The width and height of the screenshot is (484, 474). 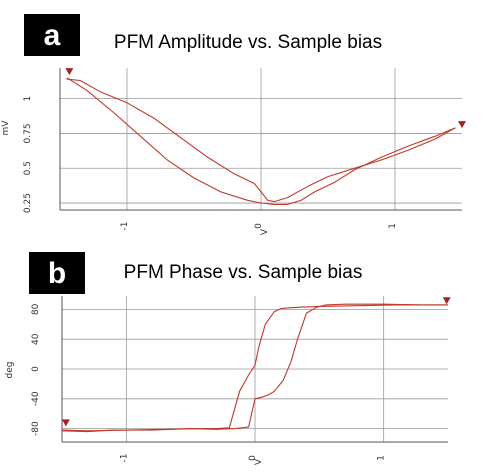 I want to click on y-tick-label: -40, so click(x=36, y=398).